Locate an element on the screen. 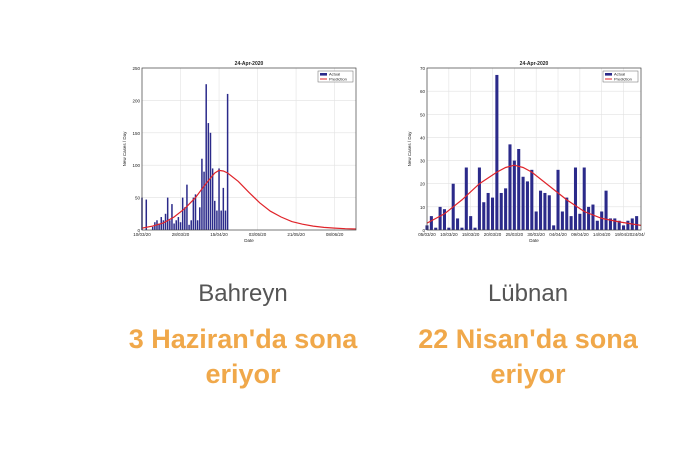  y-tick-label: 250 is located at coordinates (136, 68).